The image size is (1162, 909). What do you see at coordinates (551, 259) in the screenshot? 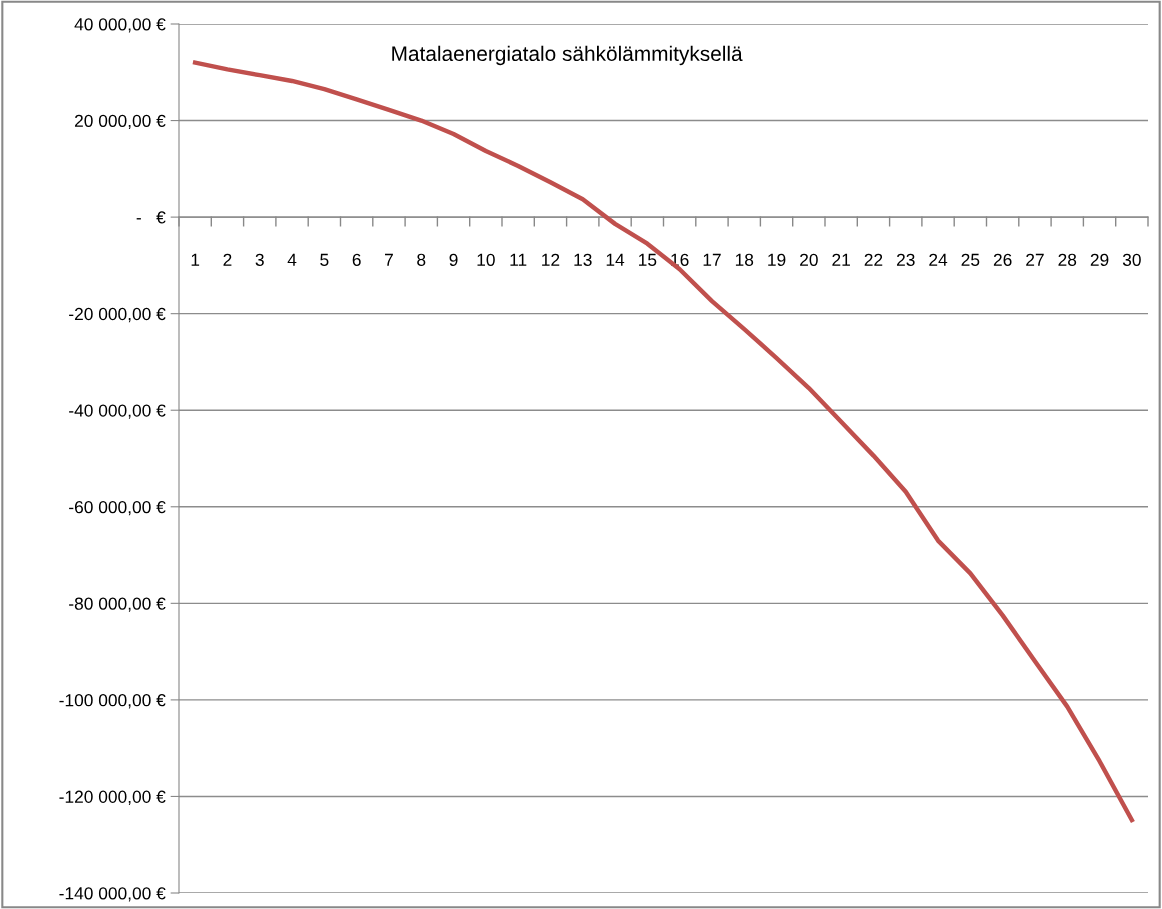
I see `x-tick-label: 12` at bounding box center [551, 259].